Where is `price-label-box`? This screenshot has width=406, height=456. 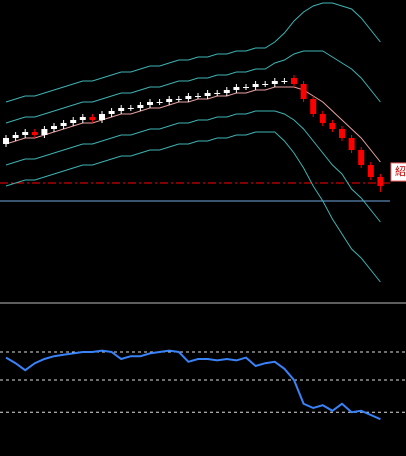
price-label-box is located at coordinates (398, 172).